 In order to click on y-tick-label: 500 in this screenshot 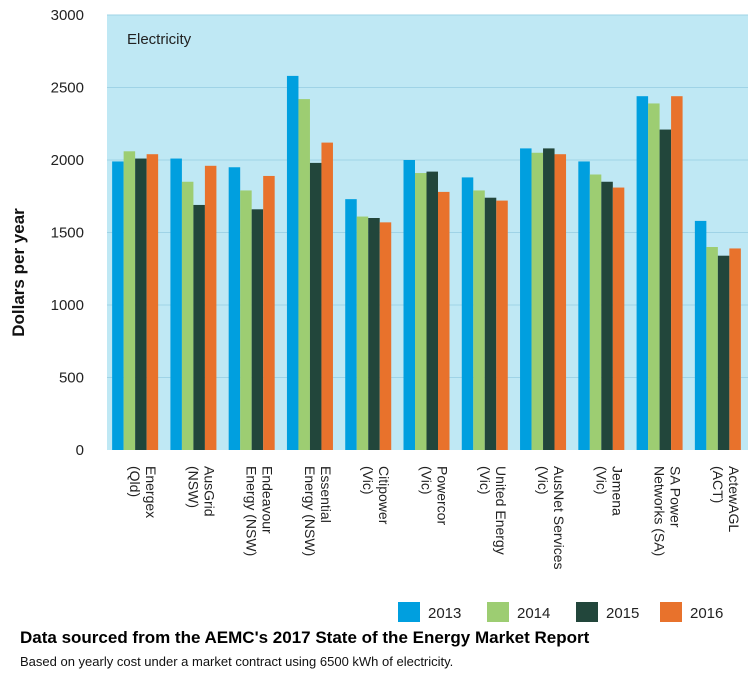, I will do `click(71, 378)`.